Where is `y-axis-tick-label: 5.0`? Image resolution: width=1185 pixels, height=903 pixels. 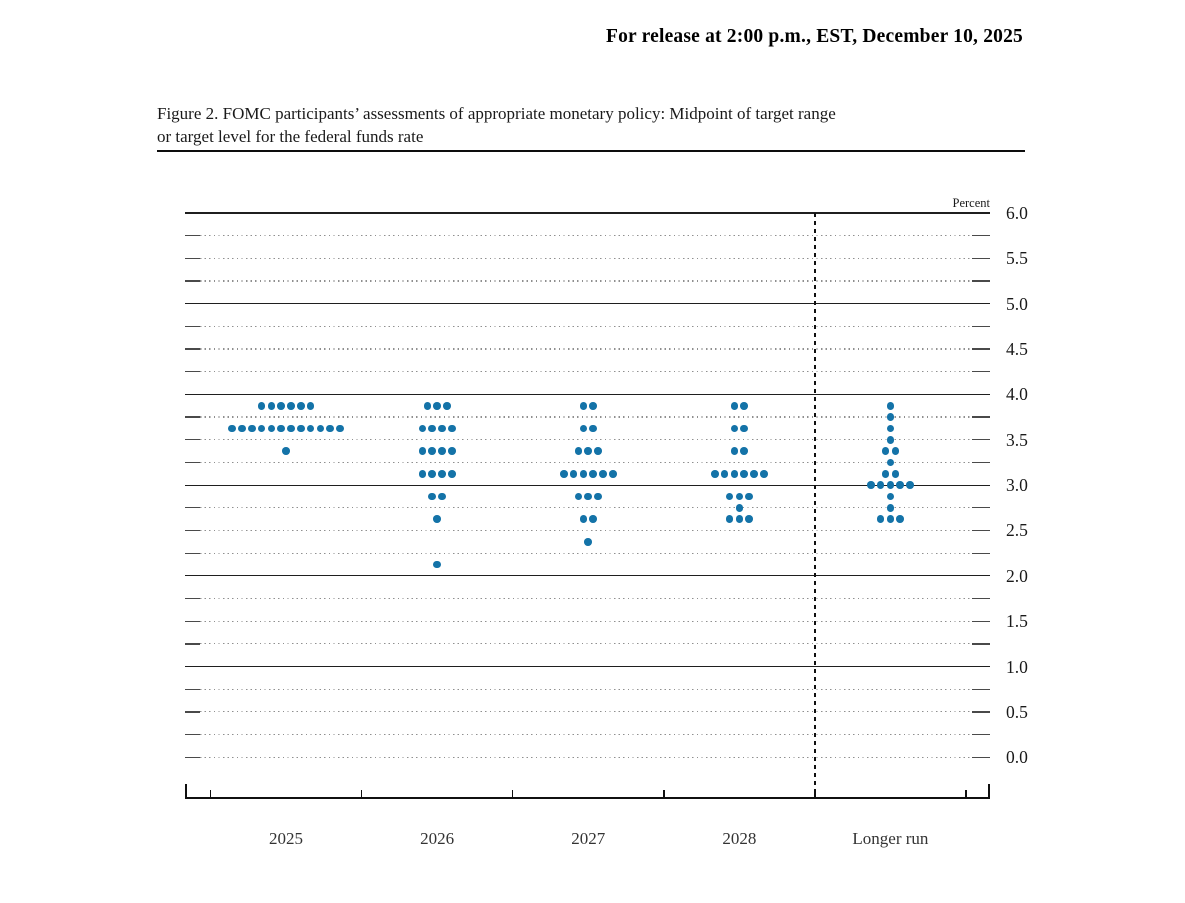 y-axis-tick-label: 5.0 is located at coordinates (1017, 303).